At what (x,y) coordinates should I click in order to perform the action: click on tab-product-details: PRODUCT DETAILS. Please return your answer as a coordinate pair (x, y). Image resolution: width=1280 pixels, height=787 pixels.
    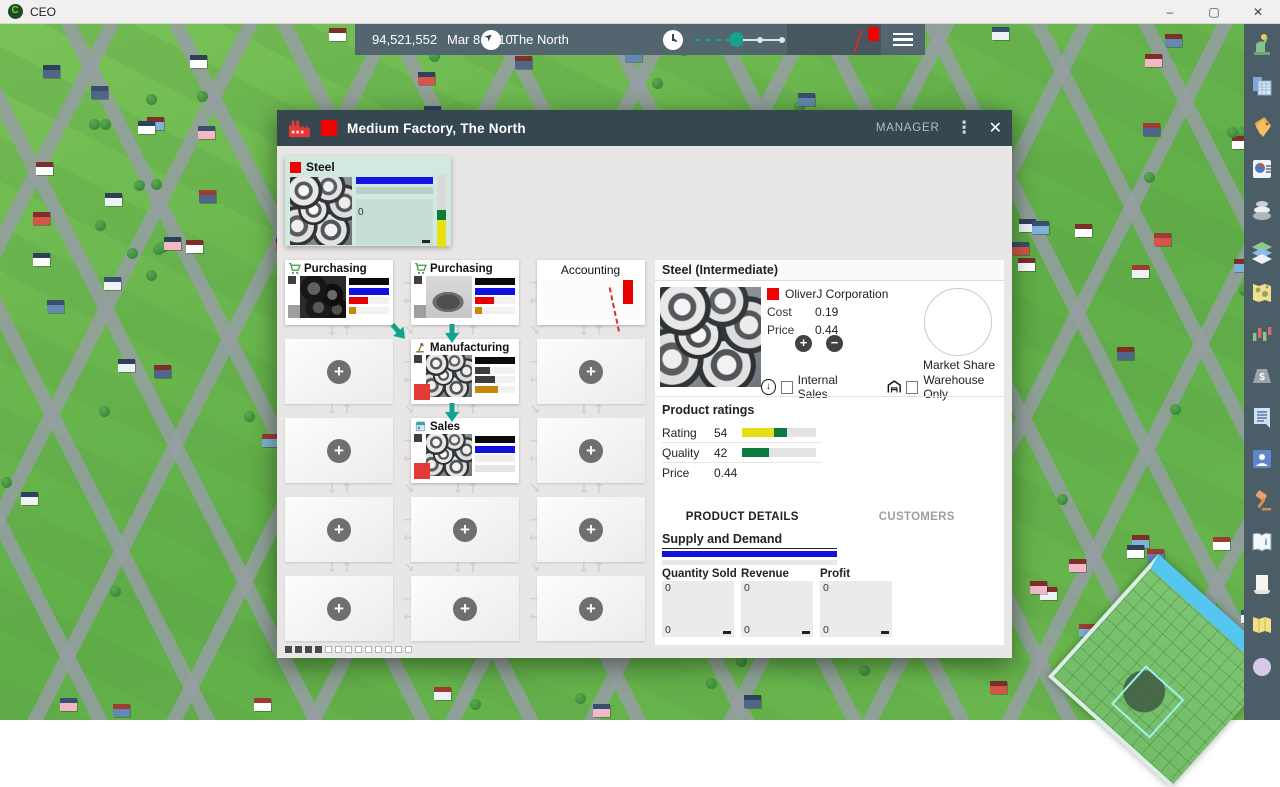
    Looking at the image, I should click on (742, 517).